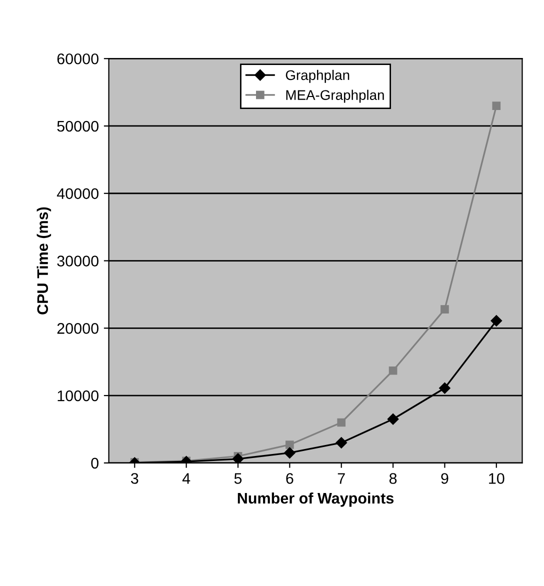 Image resolution: width=544 pixels, height=586 pixels. I want to click on legend-label: MEA-Graphplan, so click(335, 96).